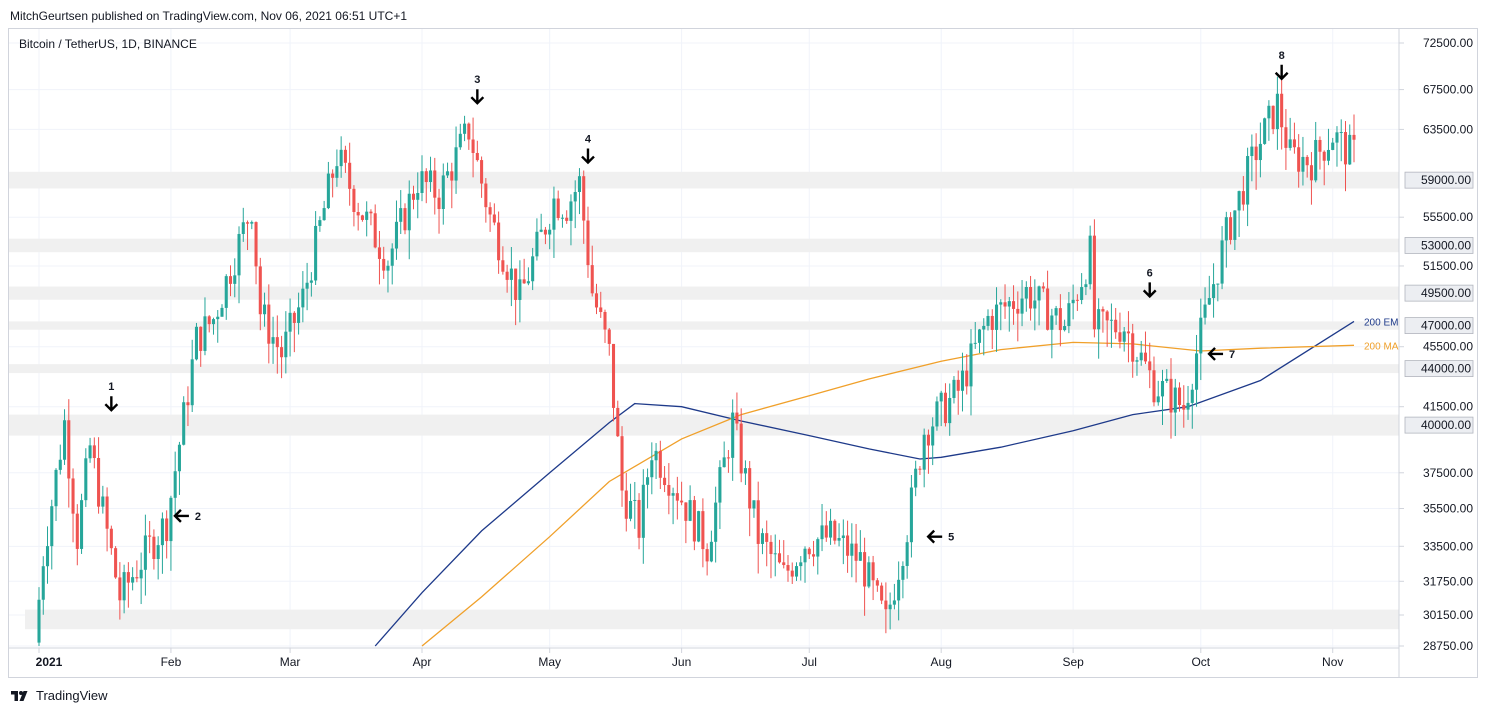  I want to click on annotation-label: 3, so click(477, 80).